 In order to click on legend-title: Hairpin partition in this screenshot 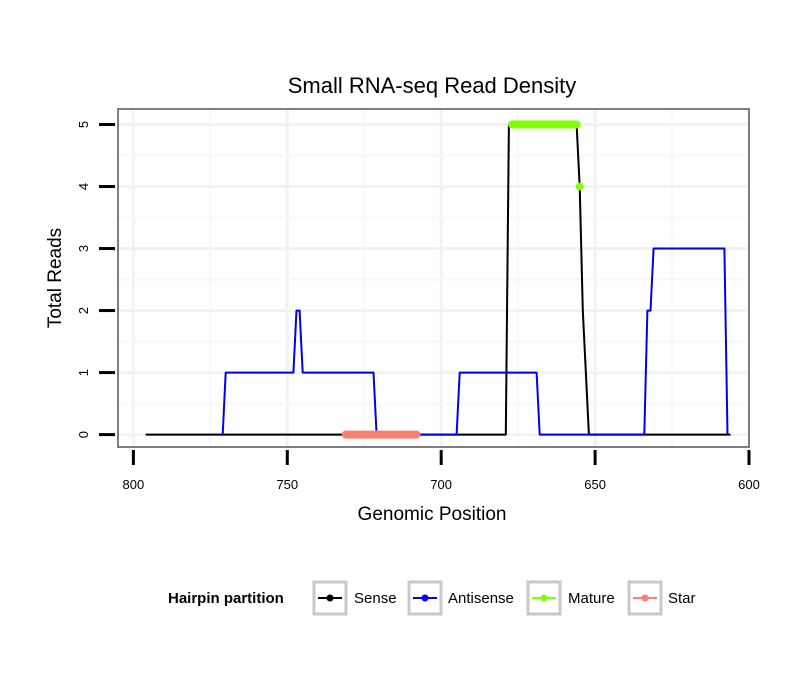, I will do `click(226, 598)`.